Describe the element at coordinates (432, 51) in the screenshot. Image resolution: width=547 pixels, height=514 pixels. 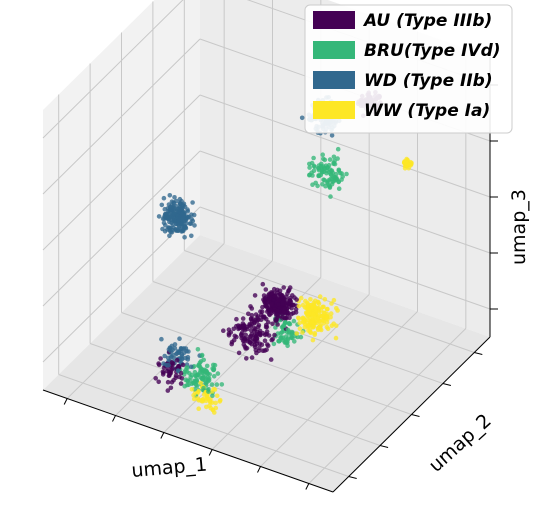
I see `legend-label-1: BRU(Type IVd)` at that location.